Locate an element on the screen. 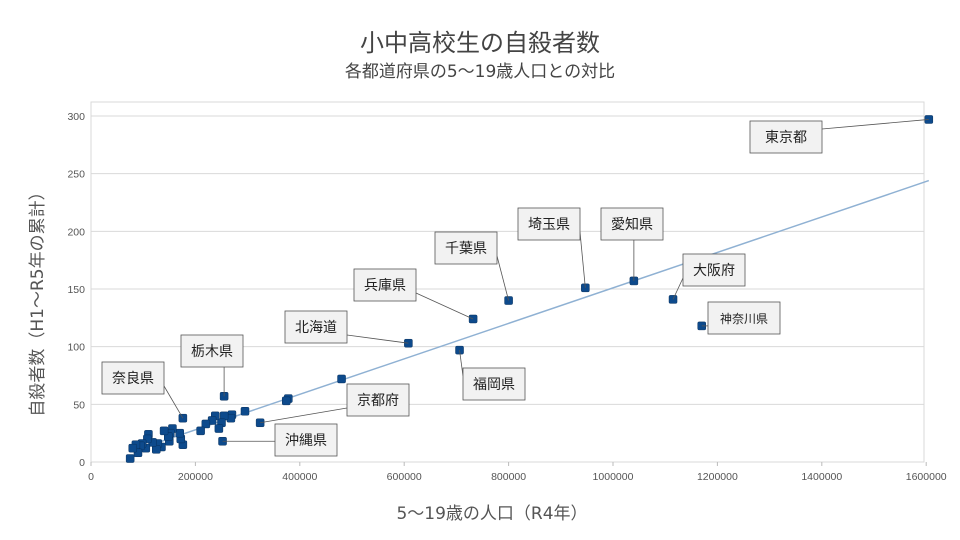 The image size is (960, 540). callout-label: 愛知県 is located at coordinates (632, 224).